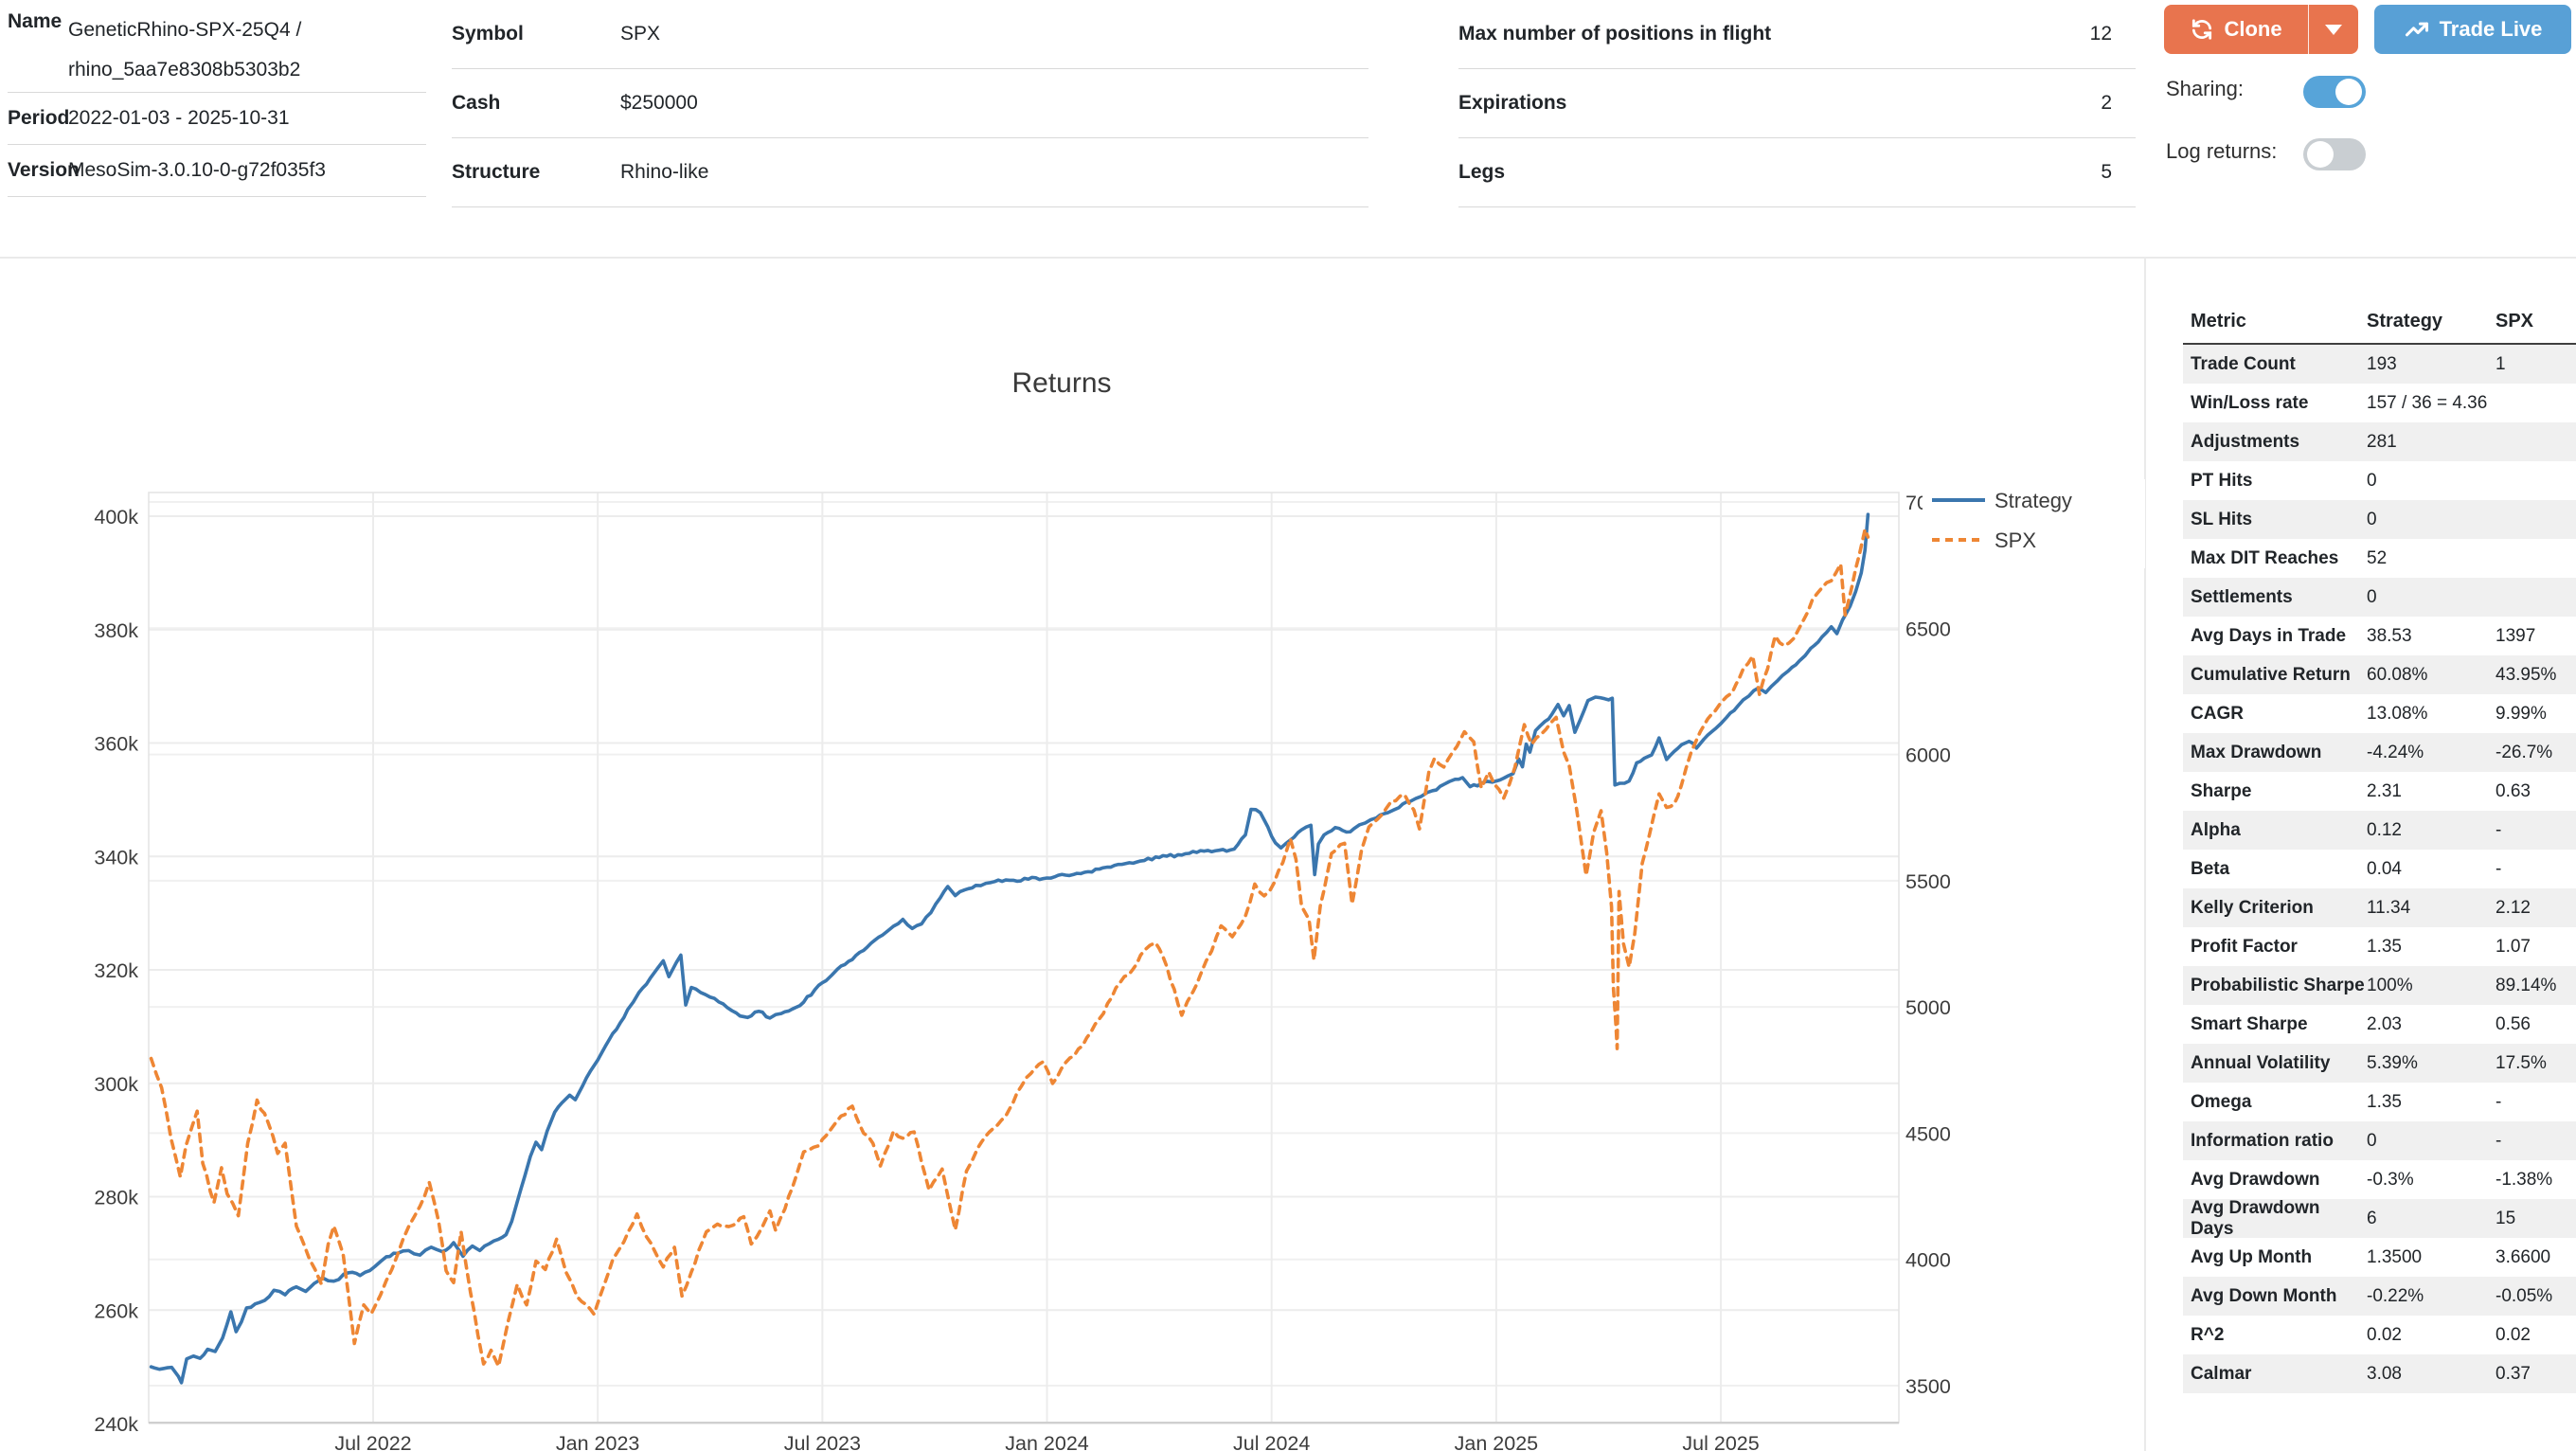 The height and width of the screenshot is (1451, 2576). Describe the element at coordinates (2513, 1023) in the screenshot. I see `metric-spx-value: 0.56` at that location.